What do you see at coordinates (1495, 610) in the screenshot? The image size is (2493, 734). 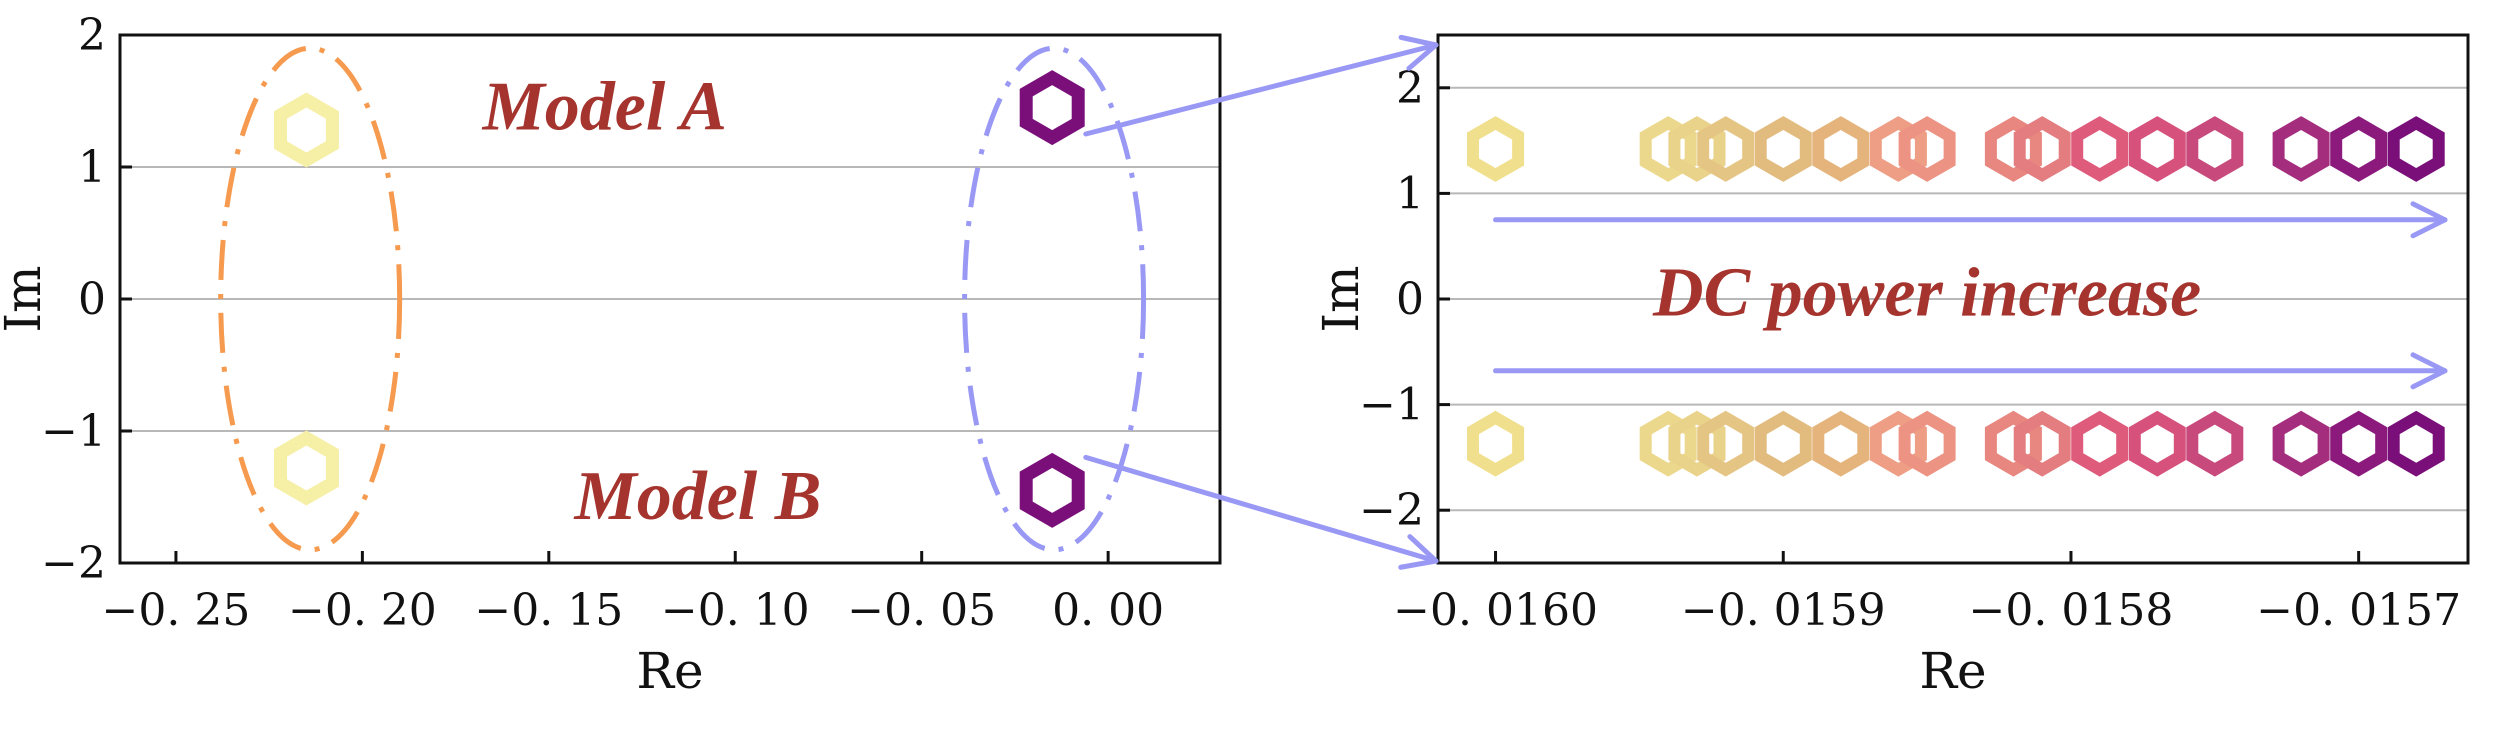 I see `x-tick-label: −0. 0160` at bounding box center [1495, 610].